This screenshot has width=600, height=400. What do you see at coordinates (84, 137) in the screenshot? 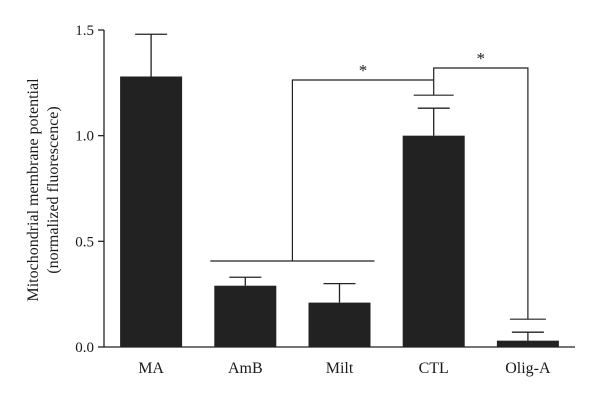
I see `y-tick-label: 1.0` at bounding box center [84, 137].